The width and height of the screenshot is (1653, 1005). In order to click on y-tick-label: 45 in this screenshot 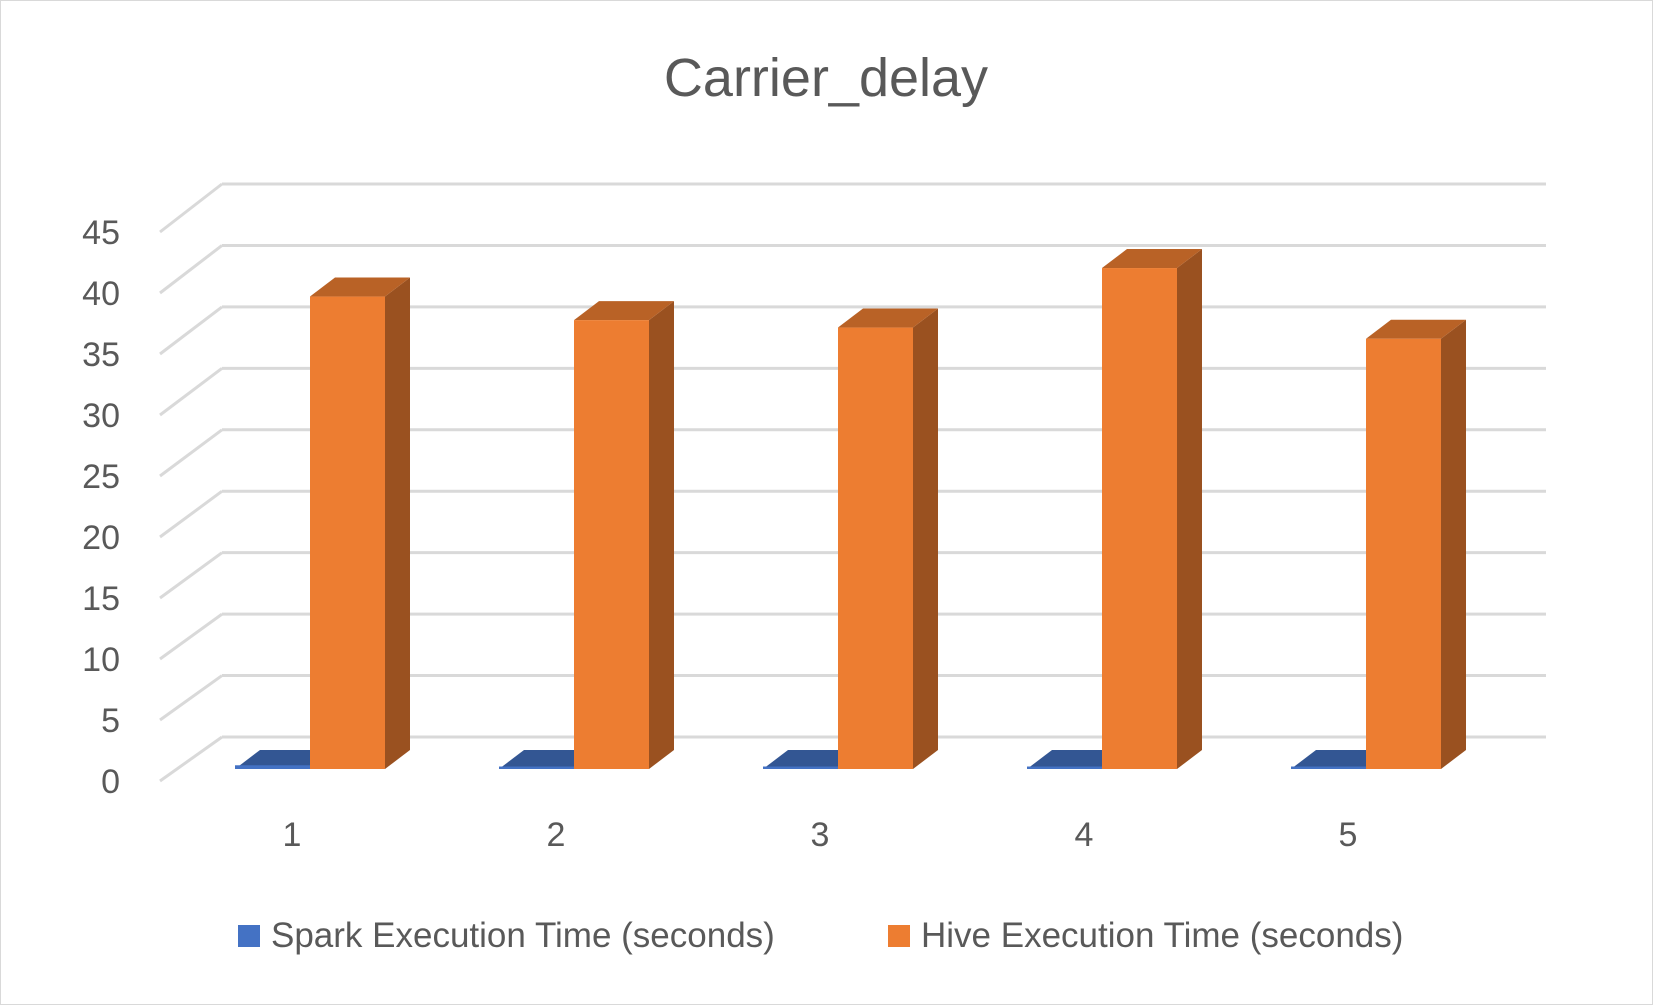, I will do `click(101, 233)`.